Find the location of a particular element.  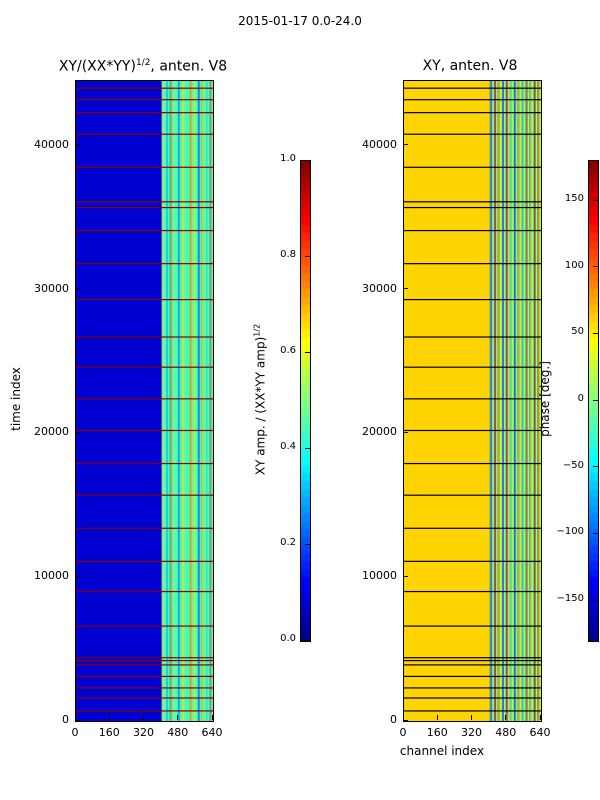

x-tick-label: 0 is located at coordinates (403, 732).